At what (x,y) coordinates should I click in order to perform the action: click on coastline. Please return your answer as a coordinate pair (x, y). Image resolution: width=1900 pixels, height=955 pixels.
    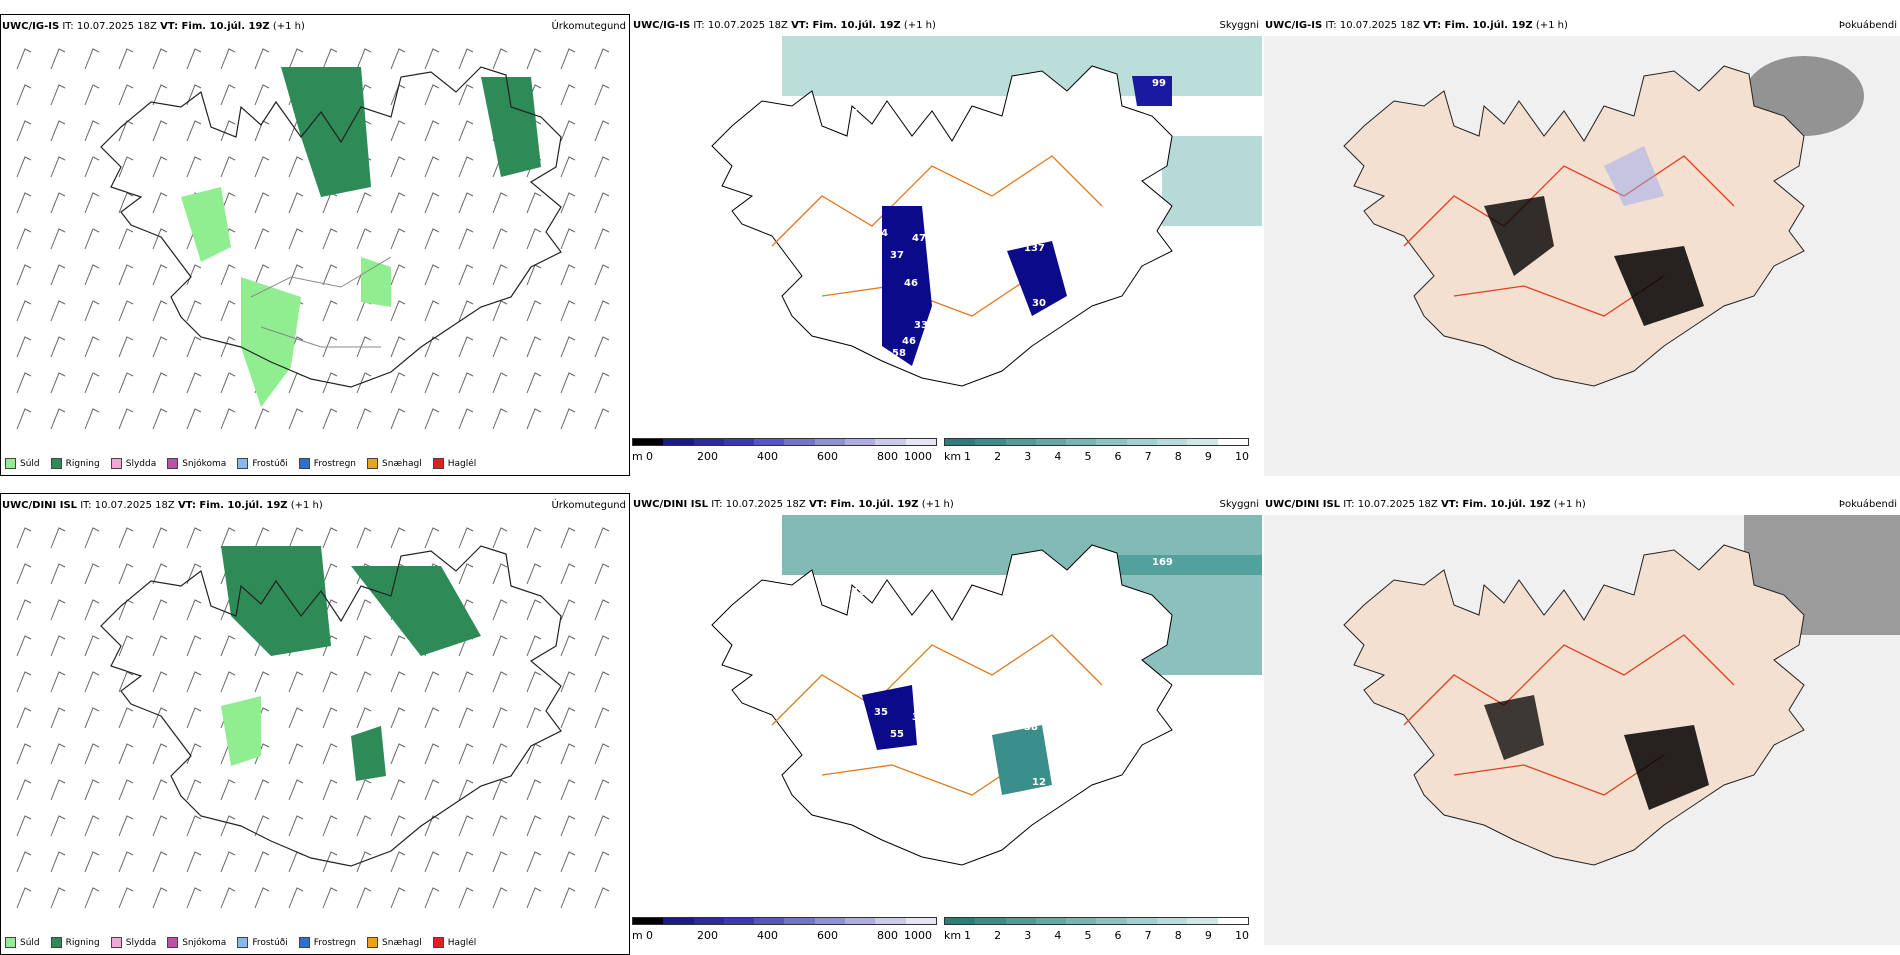
    Looking at the image, I should click on (942, 226).